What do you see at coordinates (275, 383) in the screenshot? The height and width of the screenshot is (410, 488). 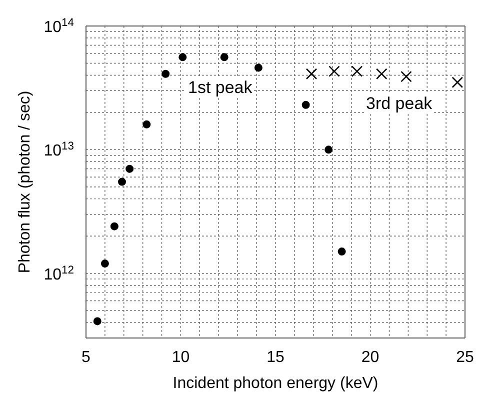 I see `x-axis-title: Incident photon energy (keV)` at bounding box center [275, 383].